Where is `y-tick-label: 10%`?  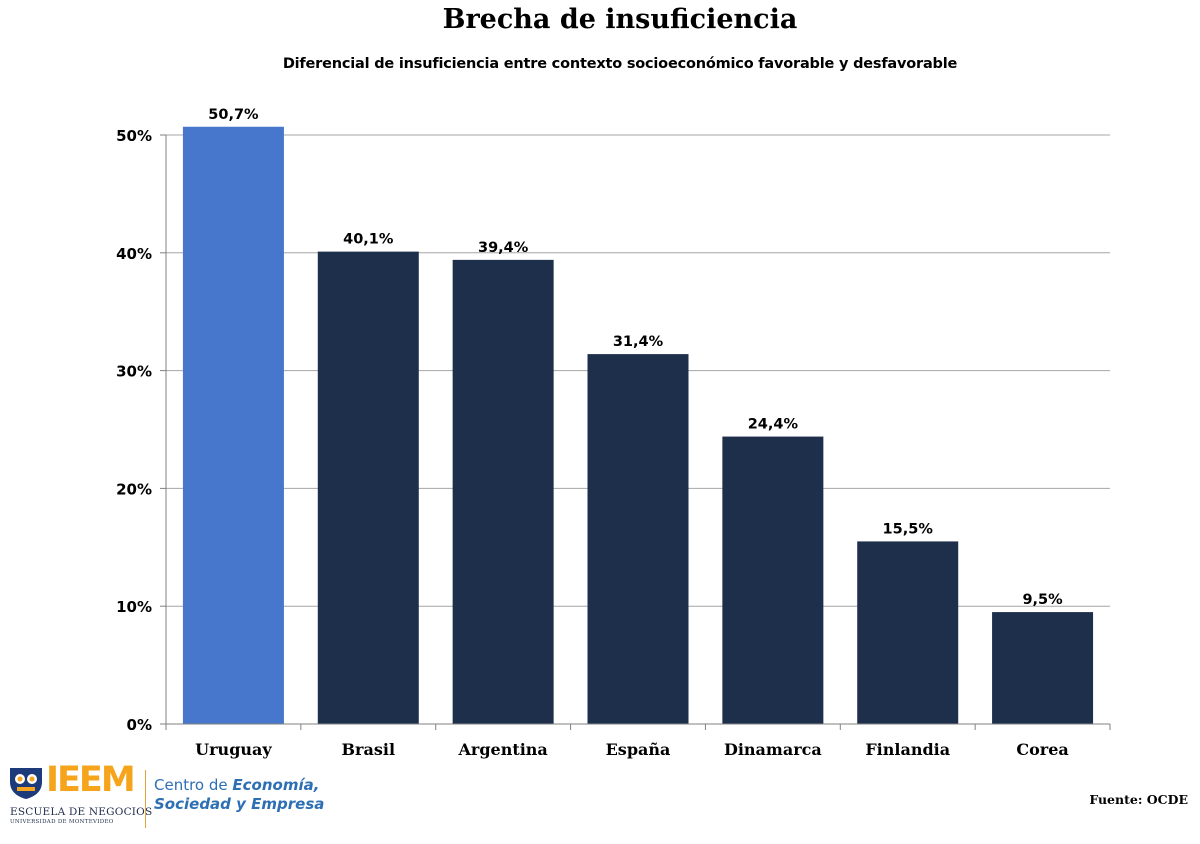 y-tick-label: 10% is located at coordinates (134, 607).